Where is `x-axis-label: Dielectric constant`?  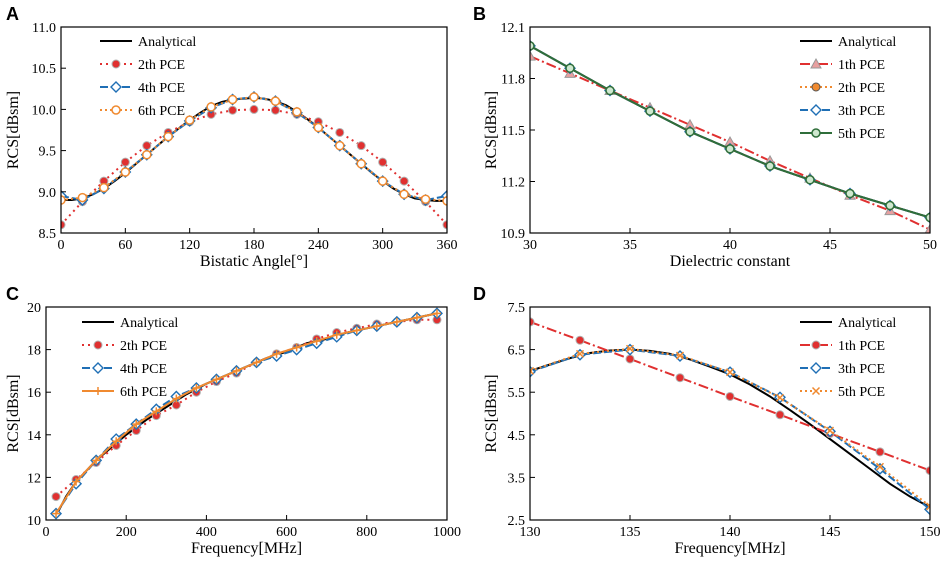
x-axis-label: Dielectric constant is located at coordinates (730, 261).